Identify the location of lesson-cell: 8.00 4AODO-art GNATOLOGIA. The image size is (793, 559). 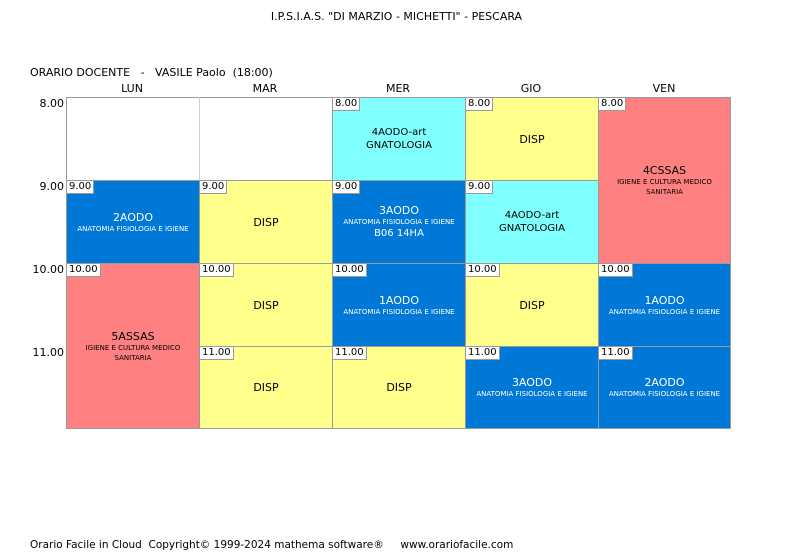
(399, 139).